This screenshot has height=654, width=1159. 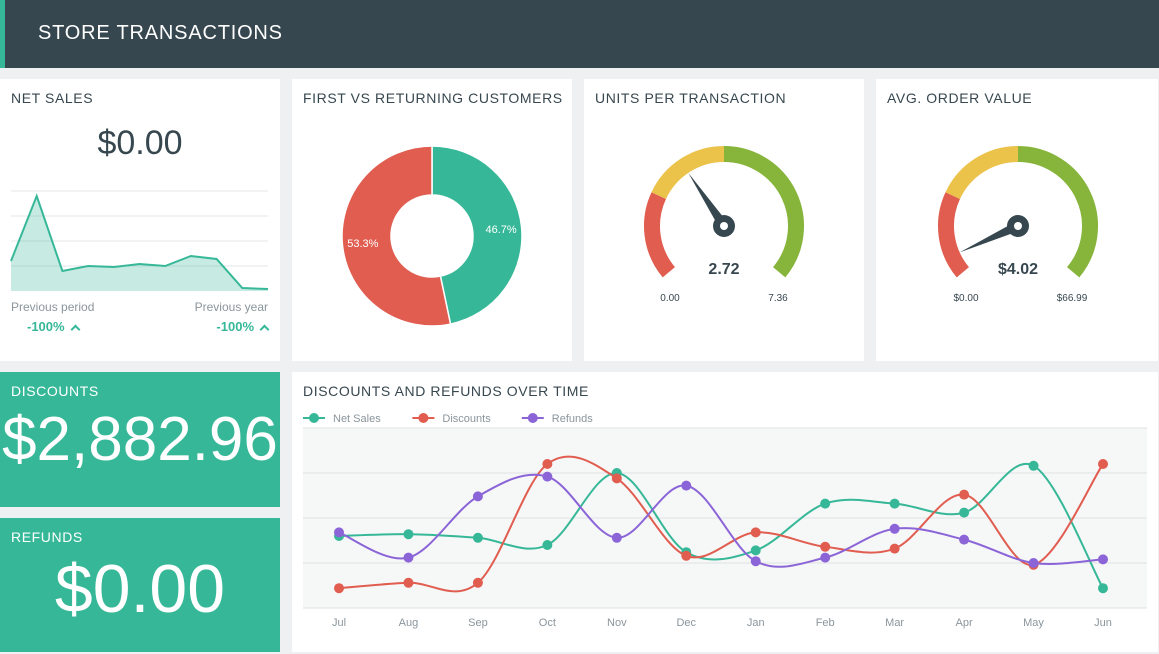 What do you see at coordinates (339, 623) in the screenshot?
I see `x-tick-label: Jul` at bounding box center [339, 623].